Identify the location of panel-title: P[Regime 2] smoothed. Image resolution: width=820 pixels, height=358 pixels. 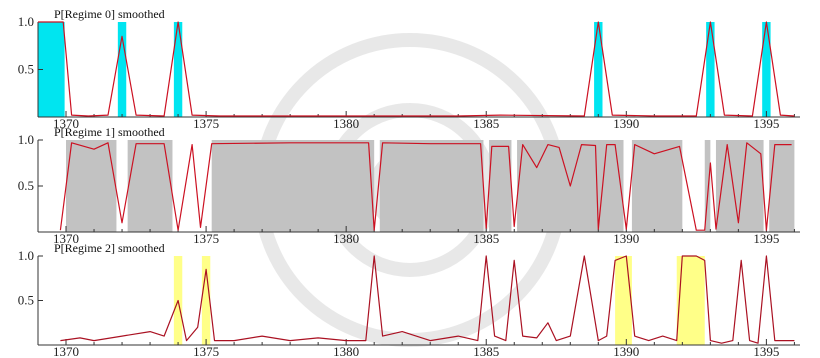
(109, 248).